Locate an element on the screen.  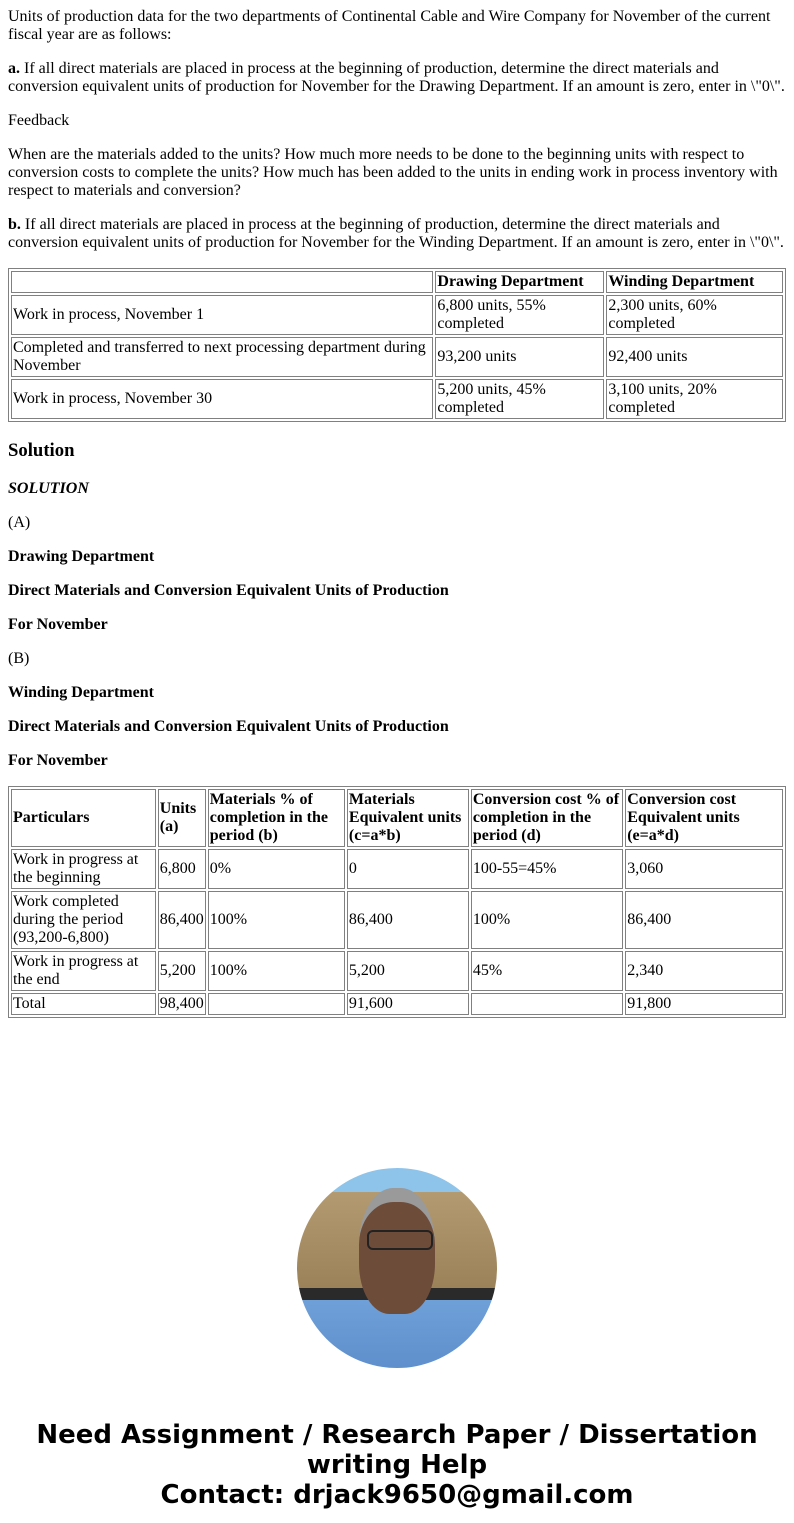
table-cell: 3,060 is located at coordinates (704, 869).